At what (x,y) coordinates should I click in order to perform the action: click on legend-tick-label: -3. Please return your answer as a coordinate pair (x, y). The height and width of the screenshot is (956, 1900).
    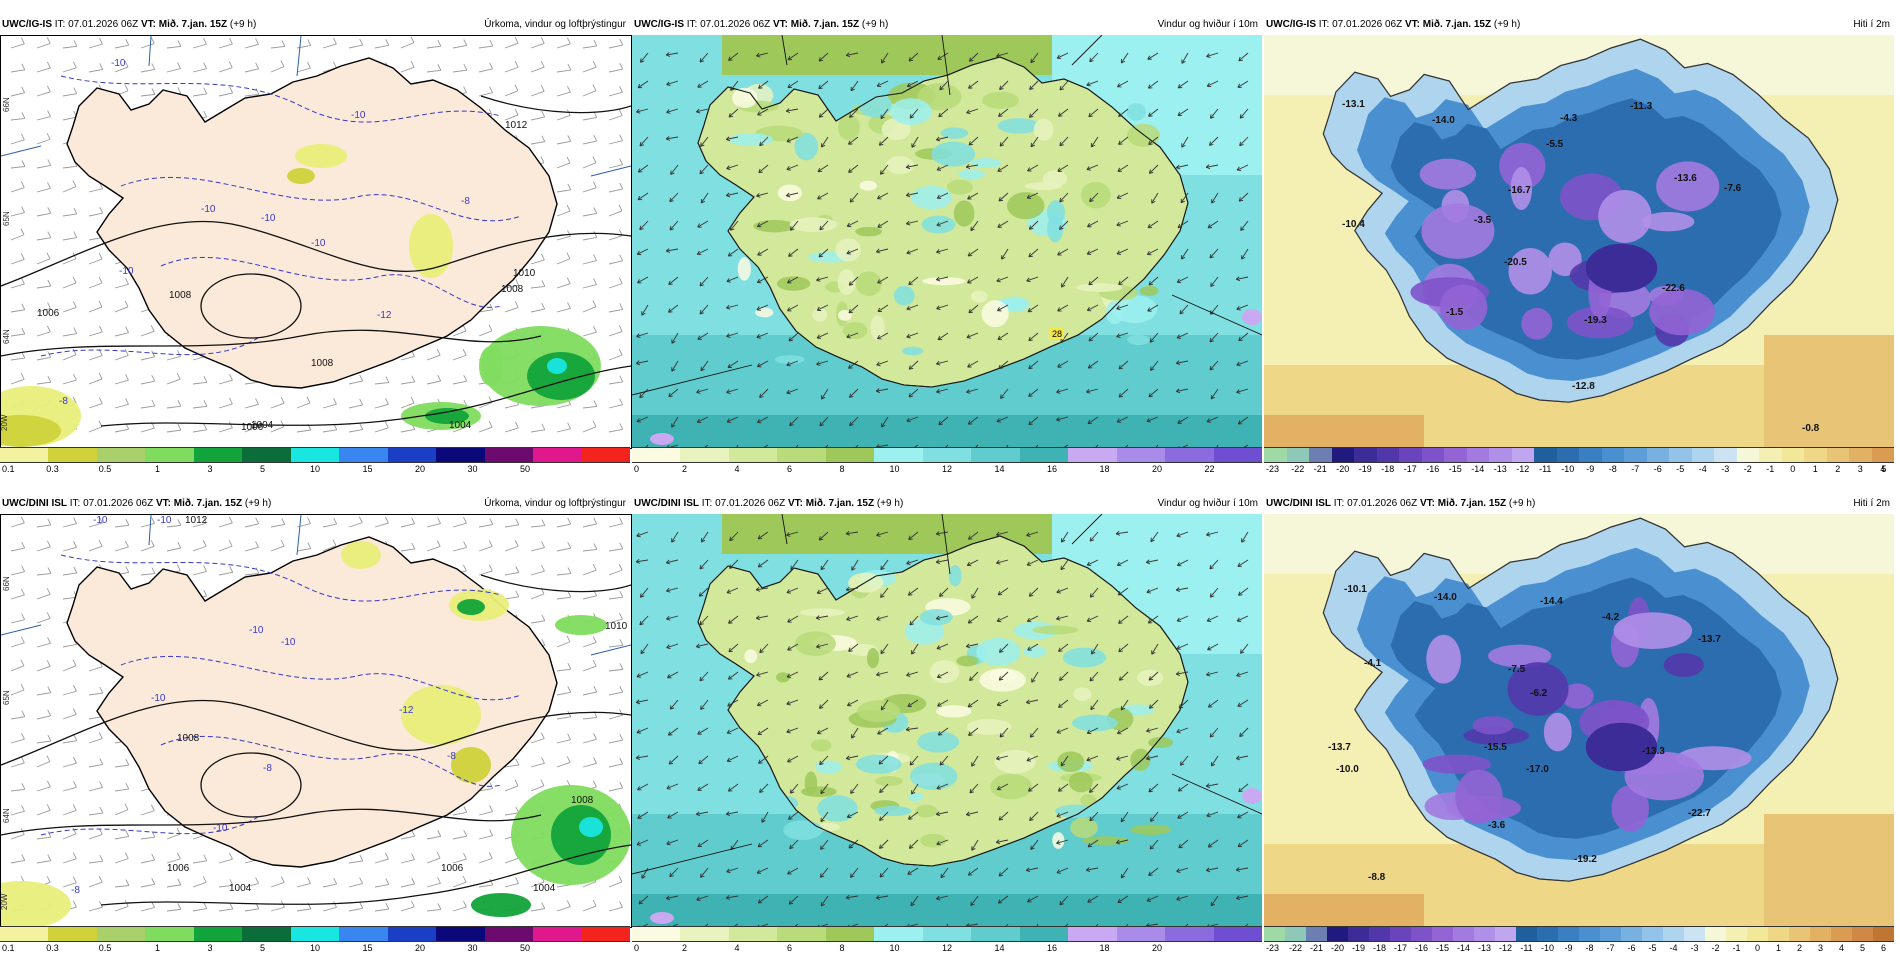
    Looking at the image, I should click on (1694, 948).